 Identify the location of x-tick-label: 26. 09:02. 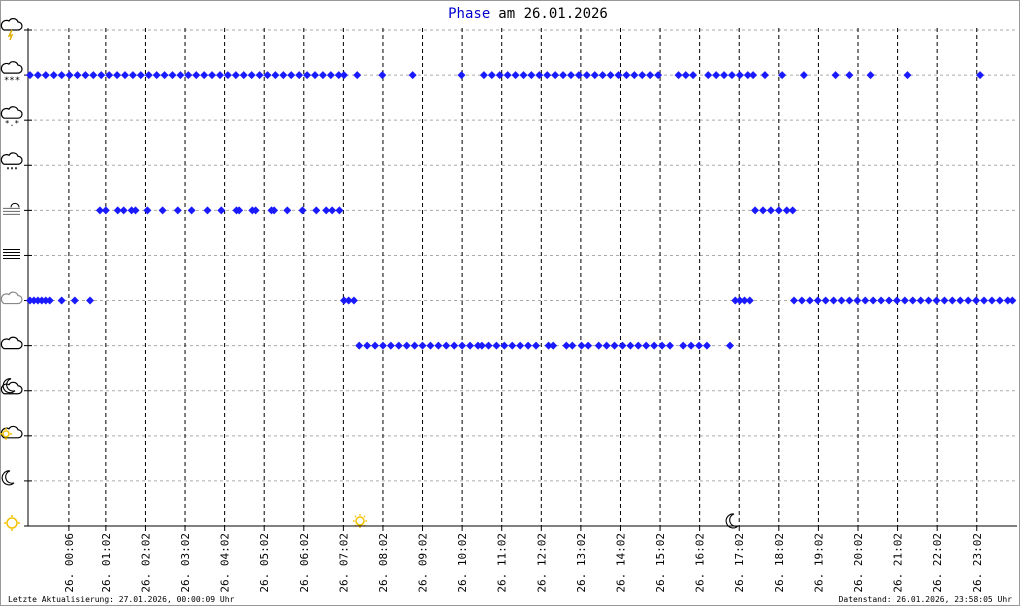
(423, 563).